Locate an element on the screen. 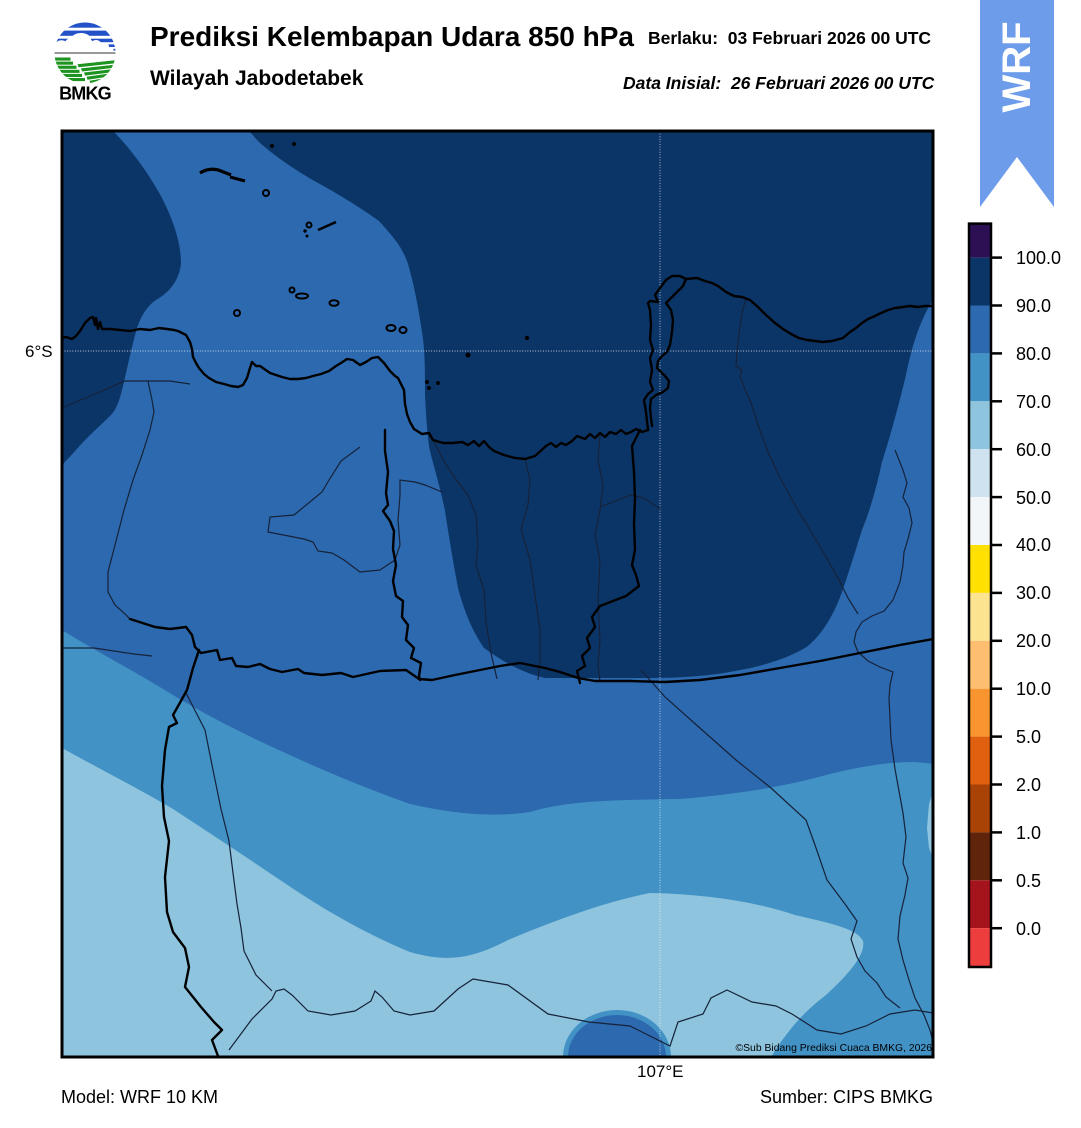 This screenshot has height=1128, width=1081. svg-text: 10.0 is located at coordinates (1033, 689).